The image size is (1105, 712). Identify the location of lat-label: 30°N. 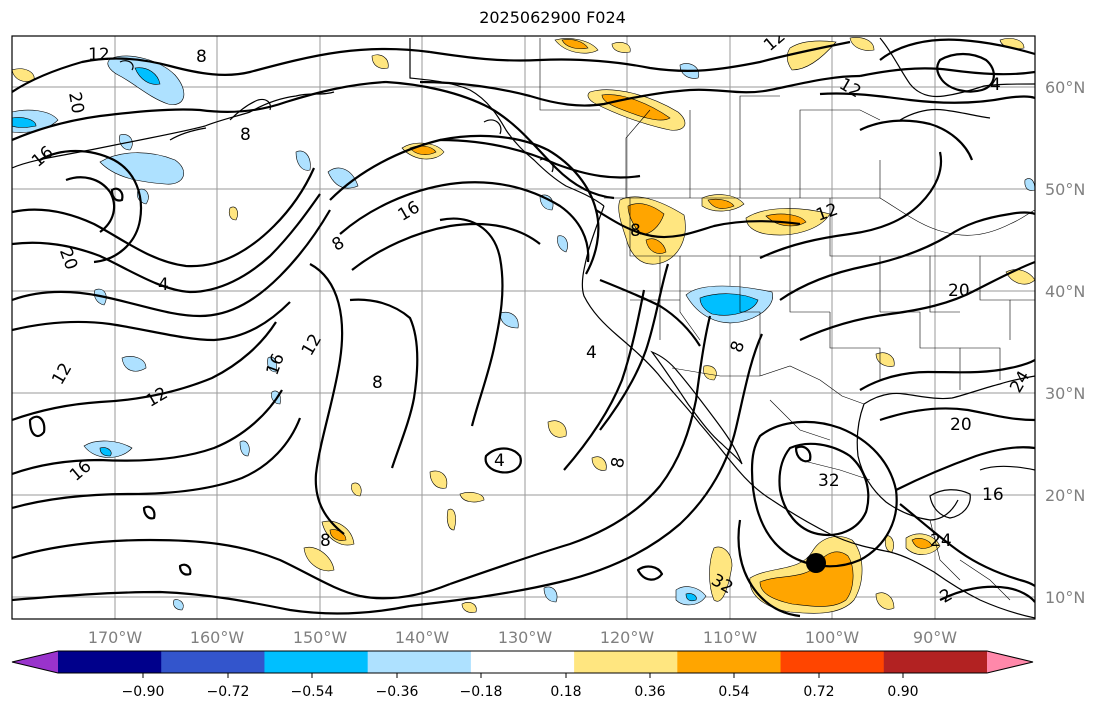
(1065, 393).